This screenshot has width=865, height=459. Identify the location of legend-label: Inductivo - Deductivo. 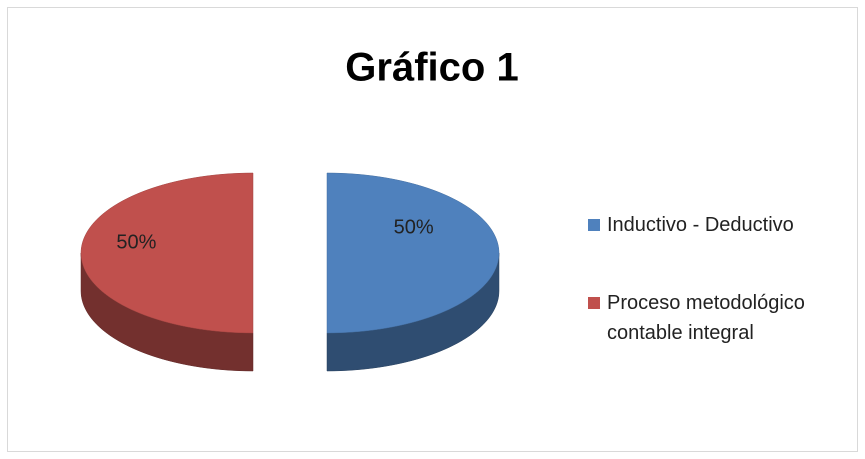
(700, 225).